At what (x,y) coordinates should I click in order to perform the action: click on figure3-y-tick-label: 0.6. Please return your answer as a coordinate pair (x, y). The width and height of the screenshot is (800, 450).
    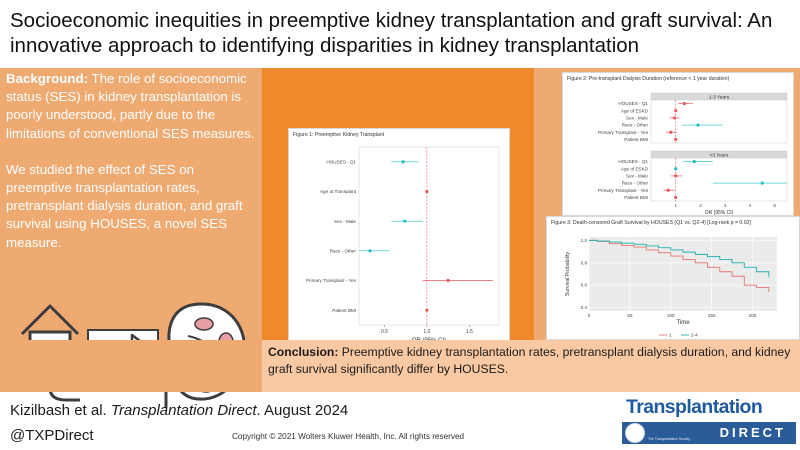
    Looking at the image, I should click on (584, 285).